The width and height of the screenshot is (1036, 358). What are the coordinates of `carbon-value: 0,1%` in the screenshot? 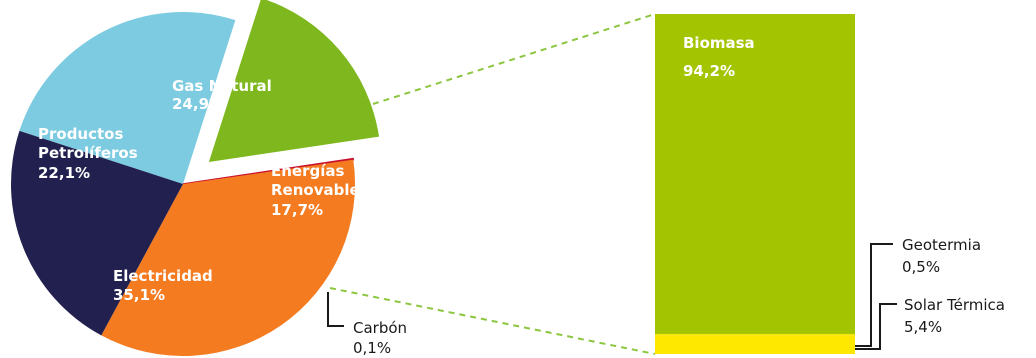 It's located at (372, 348).